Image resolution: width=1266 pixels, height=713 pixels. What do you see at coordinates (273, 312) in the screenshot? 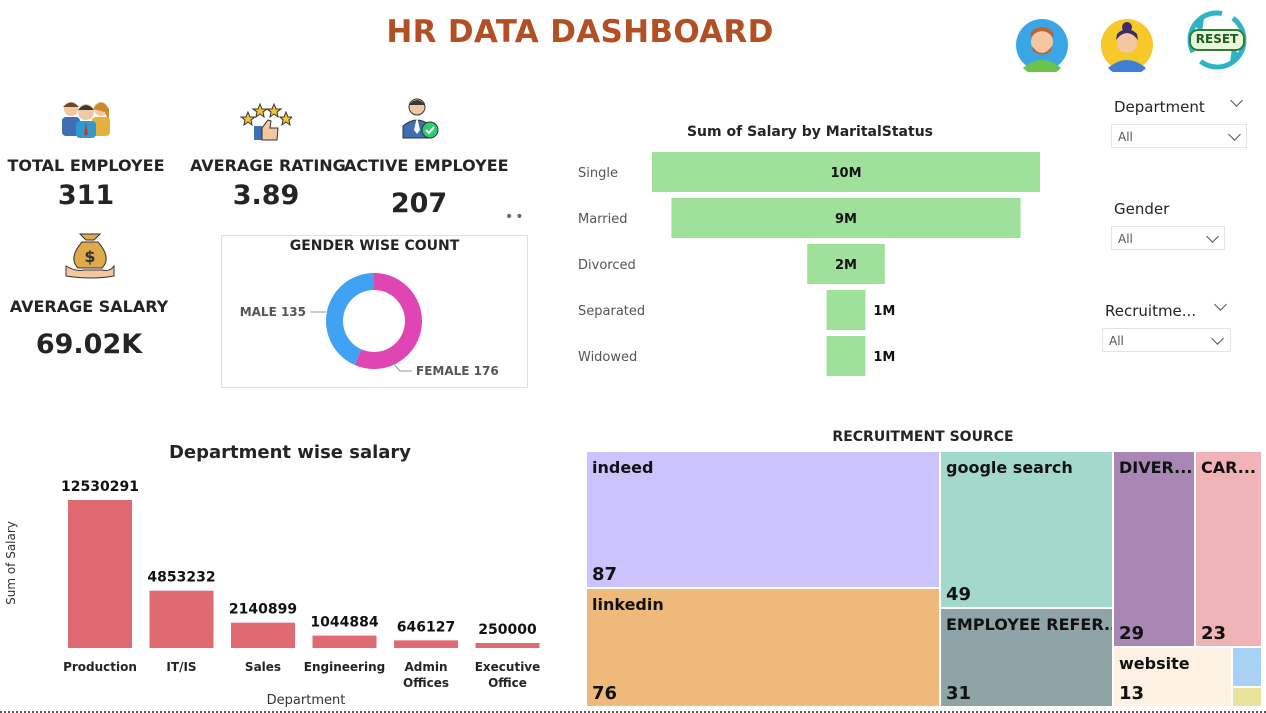
I see `donut-label-male: MALE 135` at bounding box center [273, 312].